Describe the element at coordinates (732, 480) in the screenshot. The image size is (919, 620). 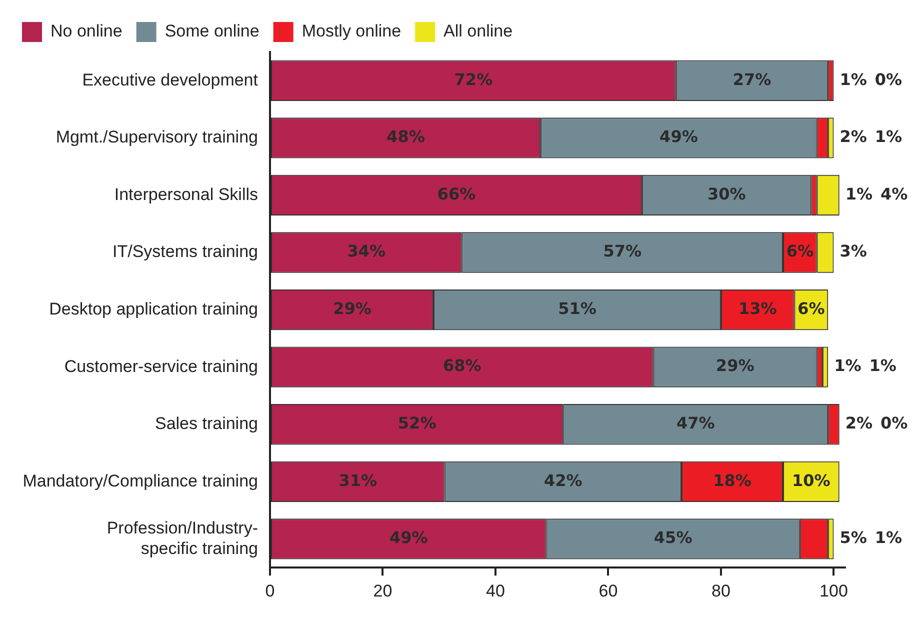
I see `data-label: 18%` at that location.